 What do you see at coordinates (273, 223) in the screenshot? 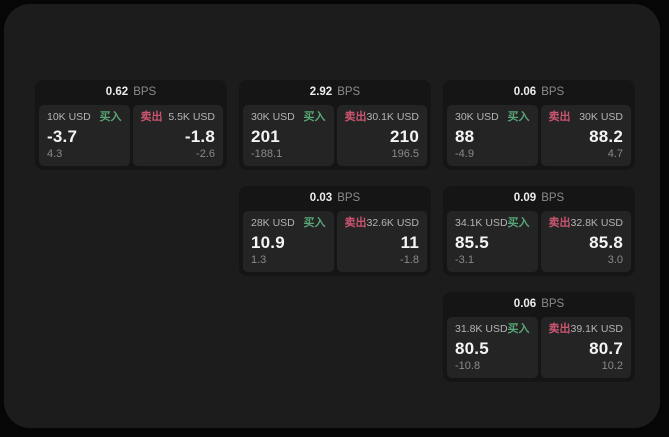
I see `buy-size-label: 28K USD` at bounding box center [273, 223].